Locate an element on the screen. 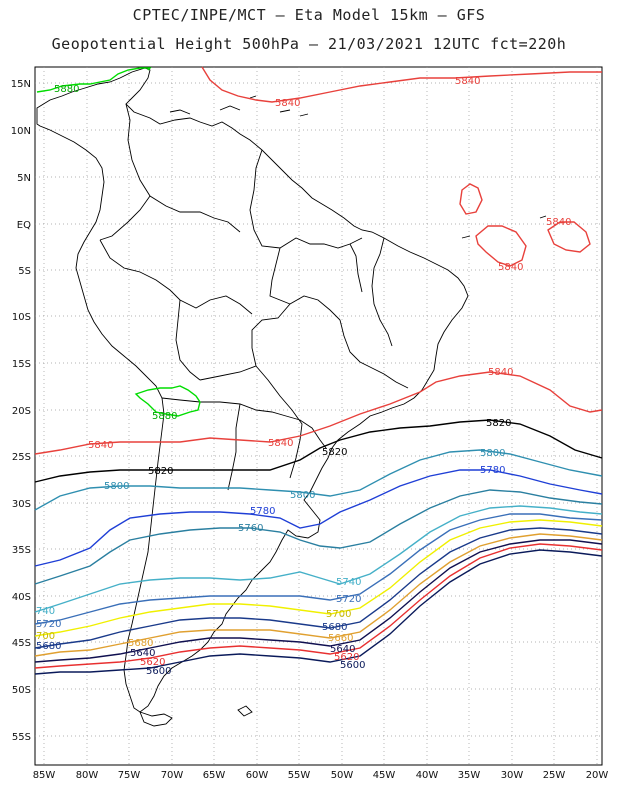  contour-label-5700: 5700 is located at coordinates (338, 614).